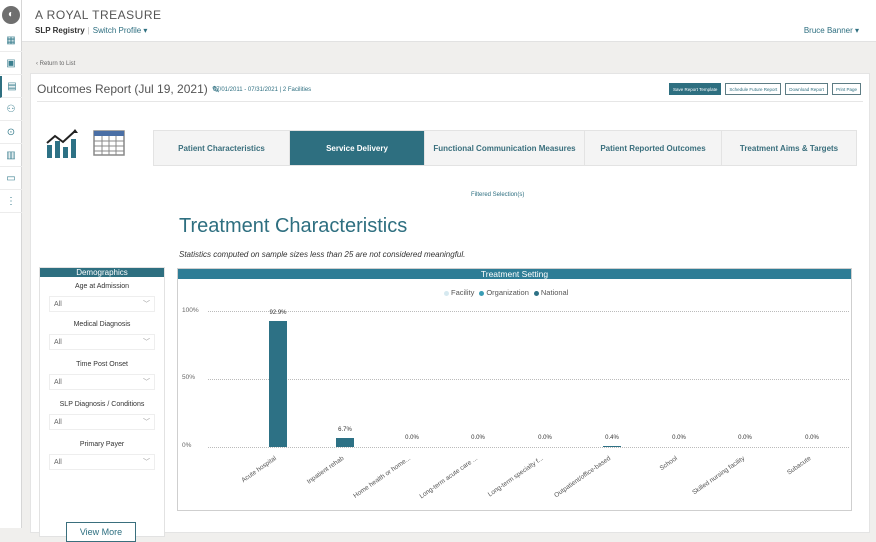 The width and height of the screenshot is (876, 542). I want to click on location-icon: ⊙, so click(11, 133).